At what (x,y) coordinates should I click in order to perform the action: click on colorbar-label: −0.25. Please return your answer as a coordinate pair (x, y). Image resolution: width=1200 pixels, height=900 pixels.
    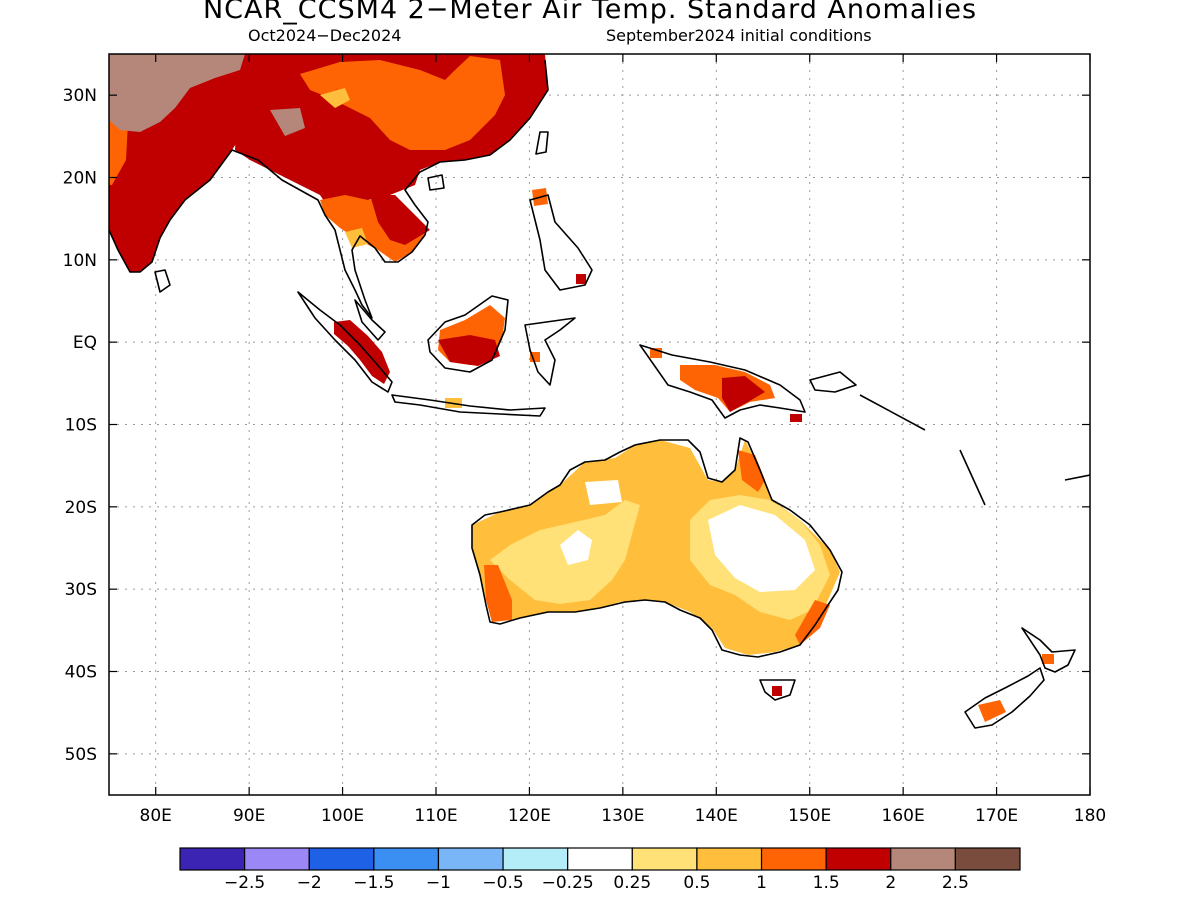
    Looking at the image, I should click on (568, 883).